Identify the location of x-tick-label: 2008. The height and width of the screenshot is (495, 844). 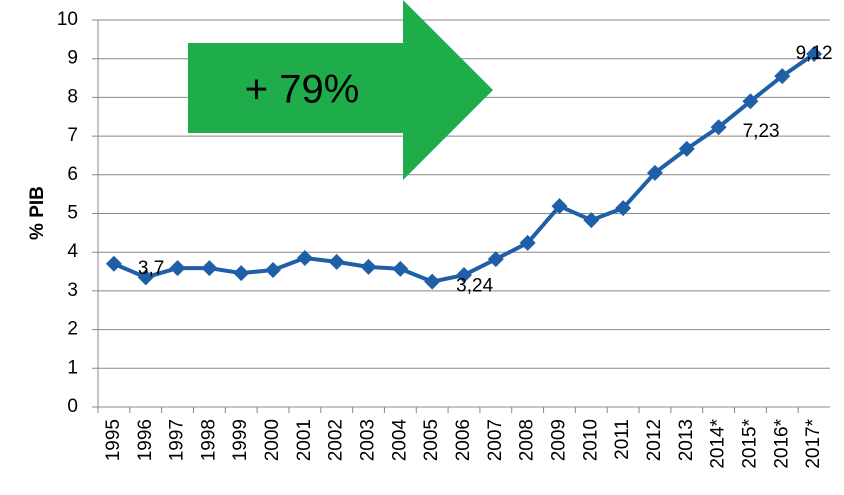
(527, 440).